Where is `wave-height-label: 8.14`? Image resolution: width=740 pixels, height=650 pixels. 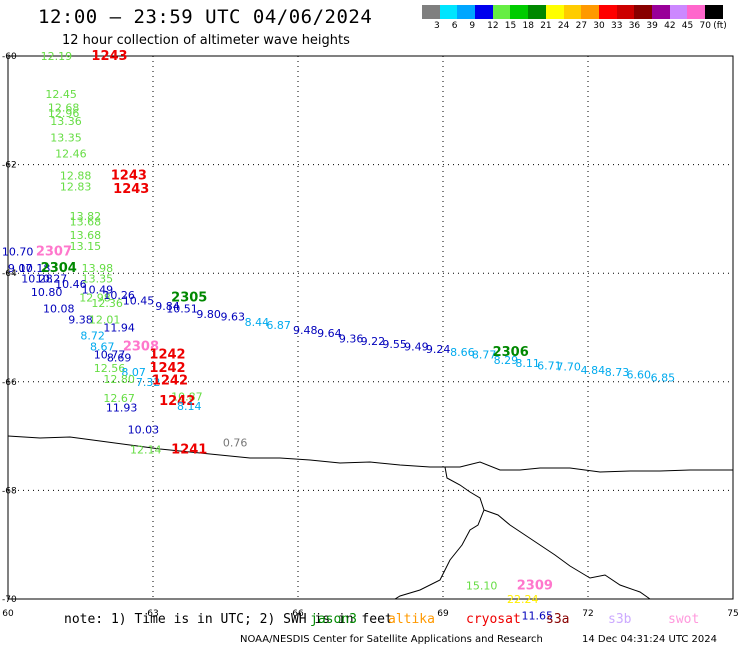 wave-height-label: 8.14 is located at coordinates (189, 406).